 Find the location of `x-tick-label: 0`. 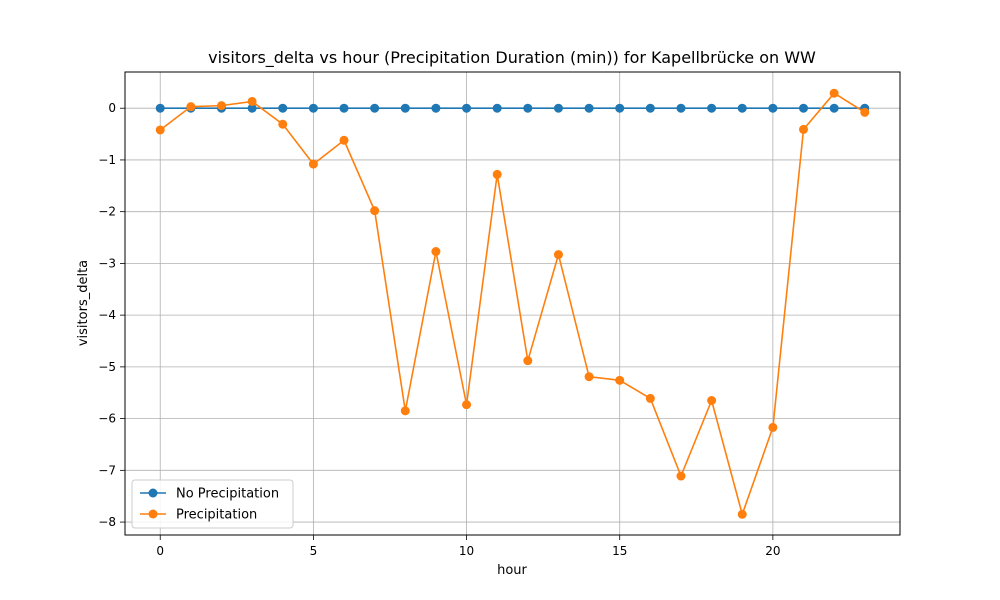

x-tick-label: 0 is located at coordinates (160, 551).